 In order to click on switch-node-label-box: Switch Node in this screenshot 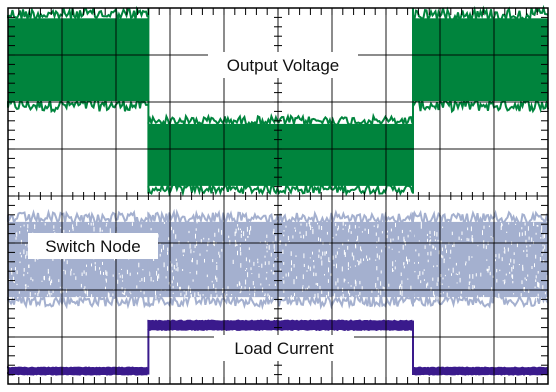, I will do `click(93, 246)`.